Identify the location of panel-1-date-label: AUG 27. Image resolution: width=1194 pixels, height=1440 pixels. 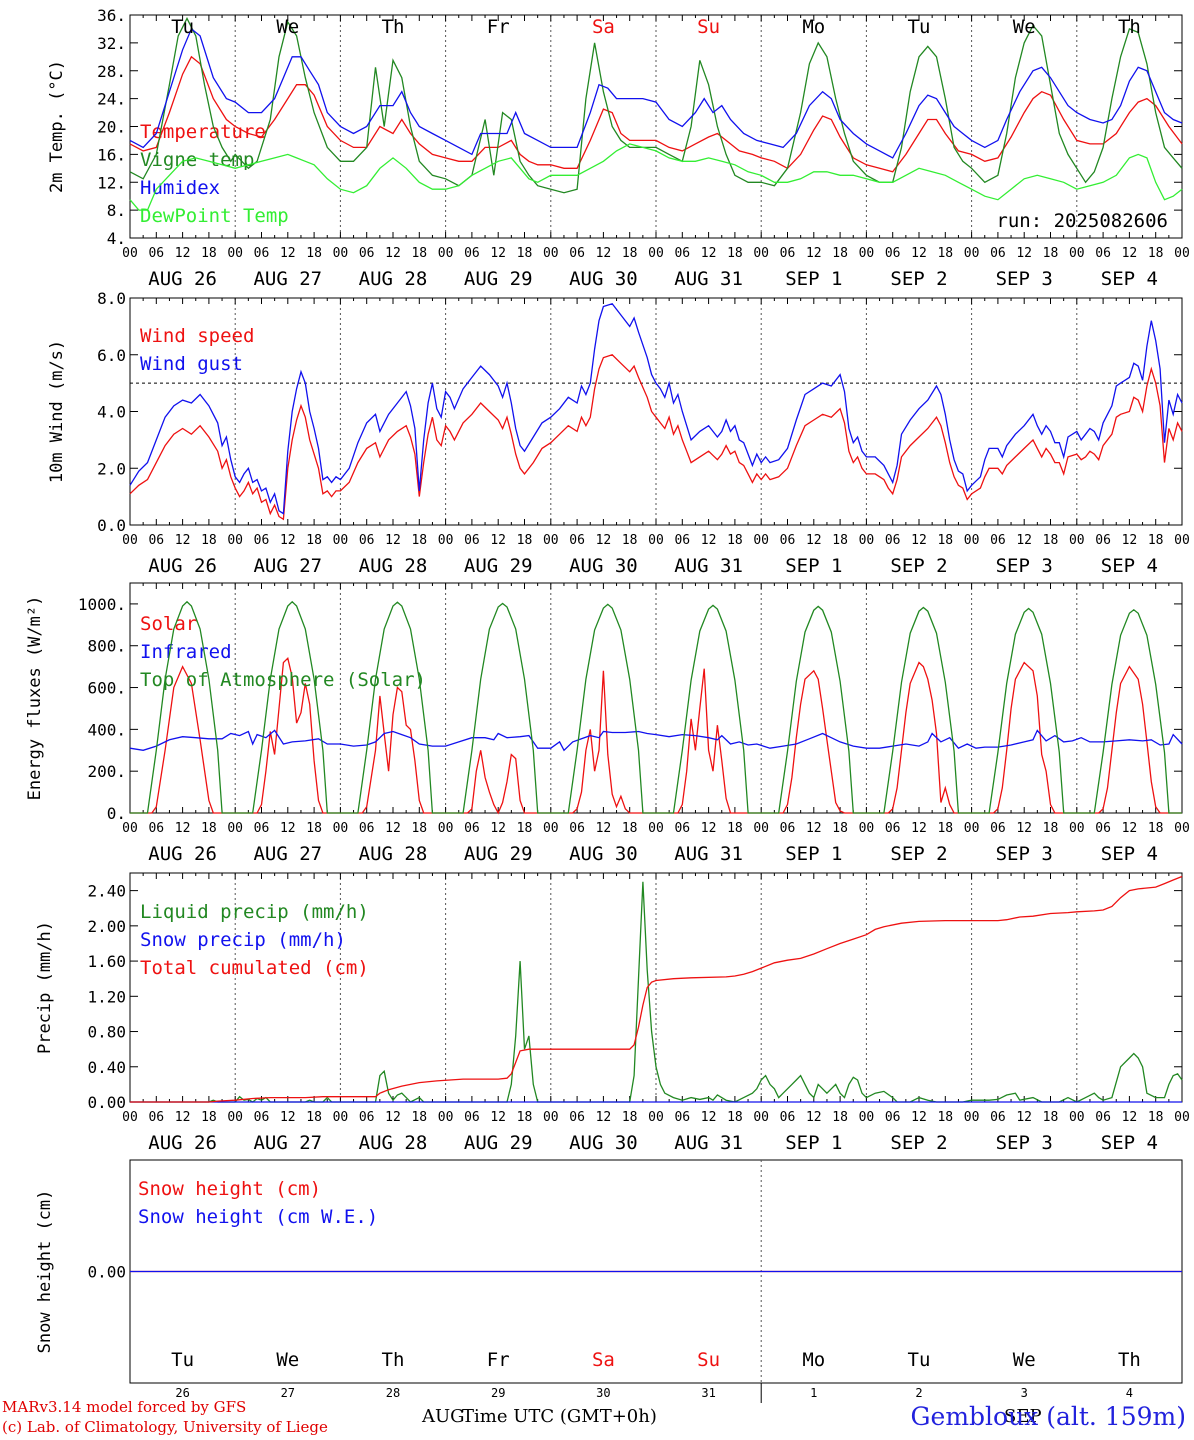
(287, 566).